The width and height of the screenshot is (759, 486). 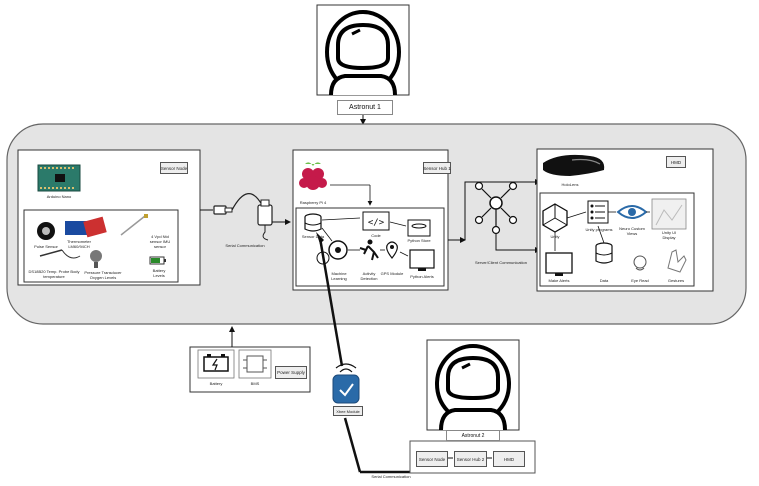 I want to click on raspberry-pi-icon, so click(x=313, y=176).